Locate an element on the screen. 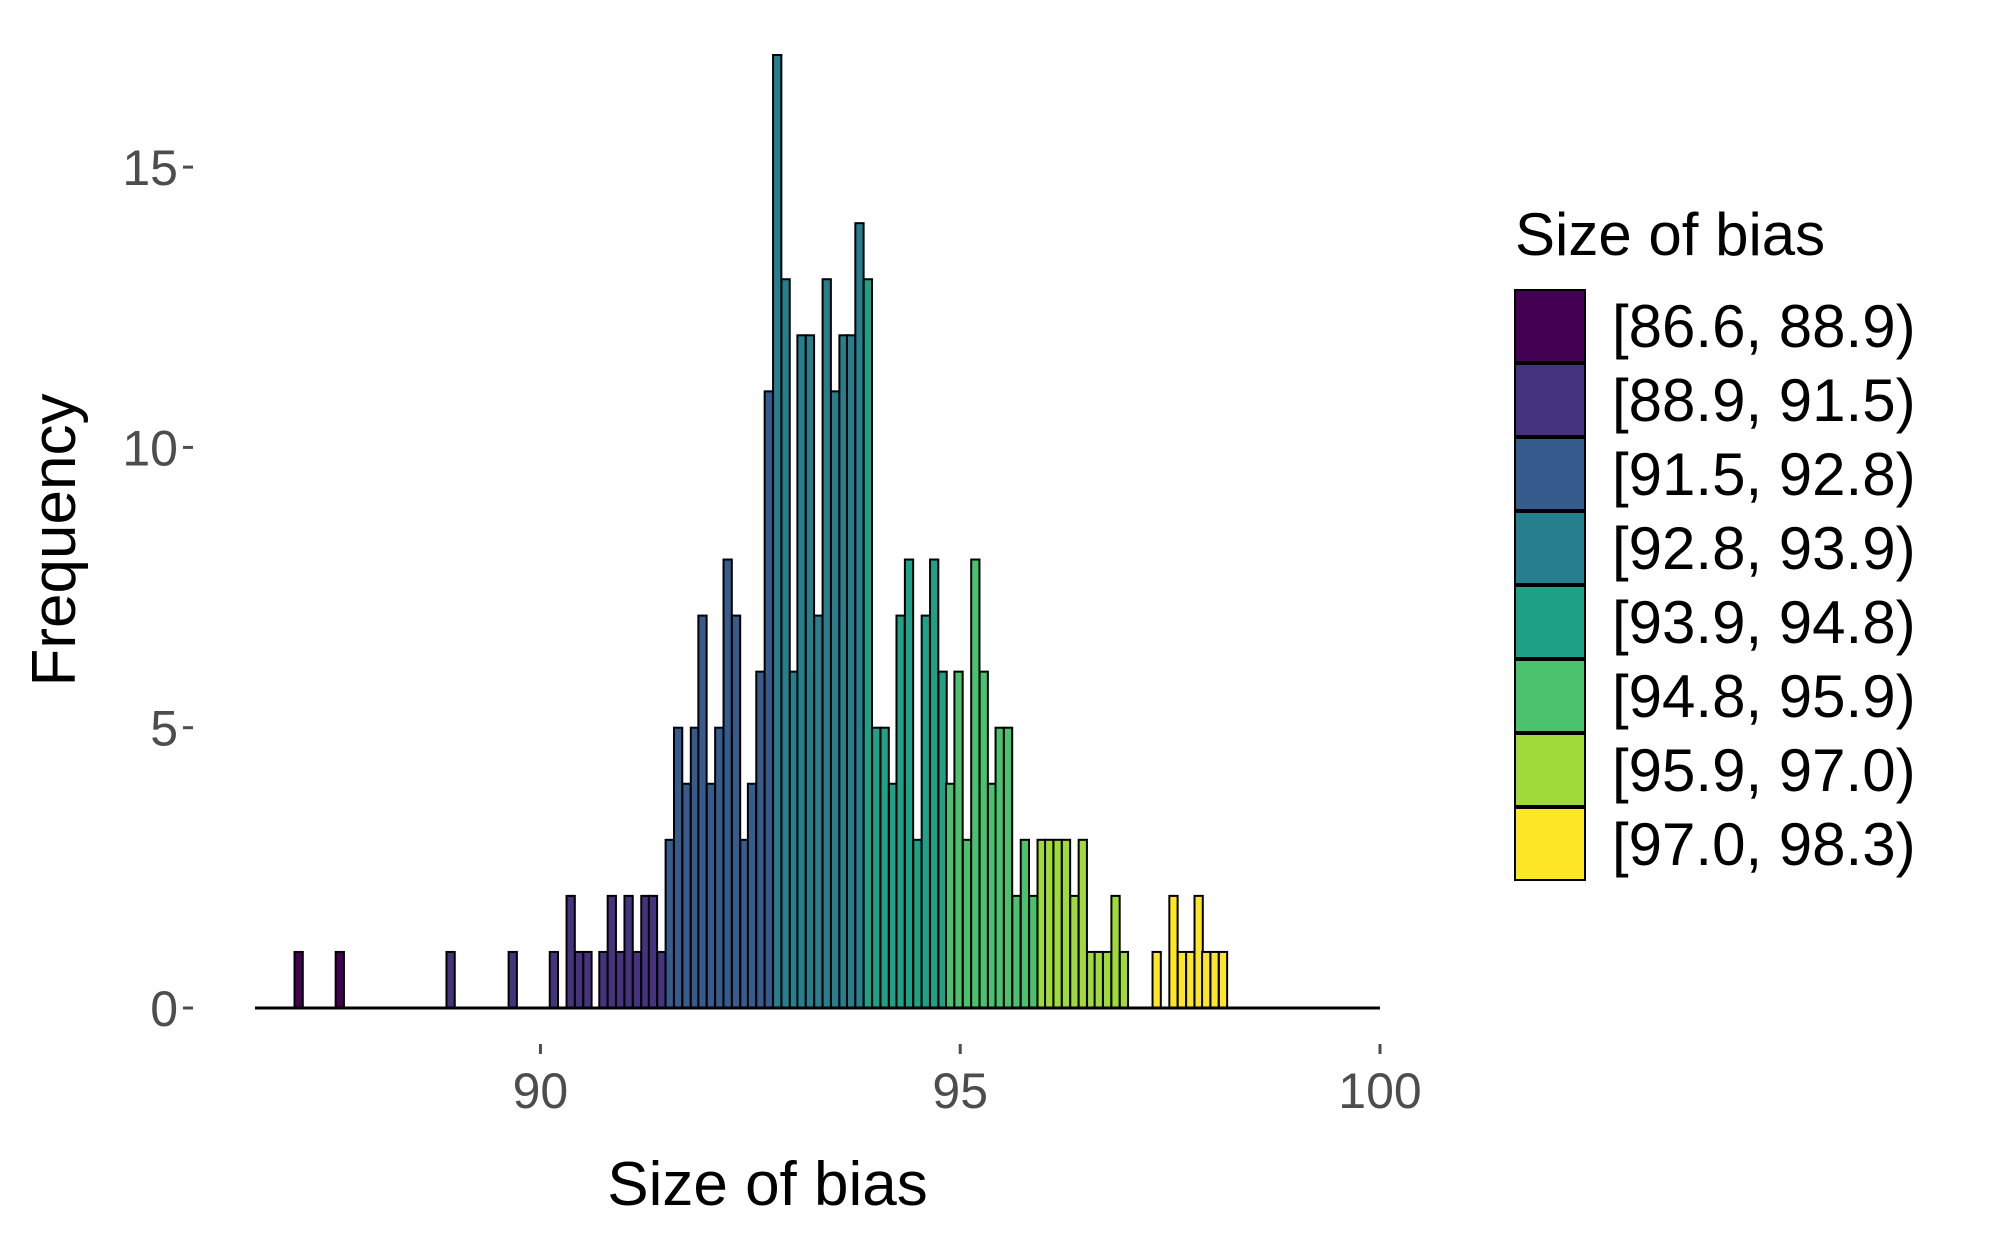 The width and height of the screenshot is (1996, 1234). x-axis: 90 95 100 is located at coordinates (967, 1081).